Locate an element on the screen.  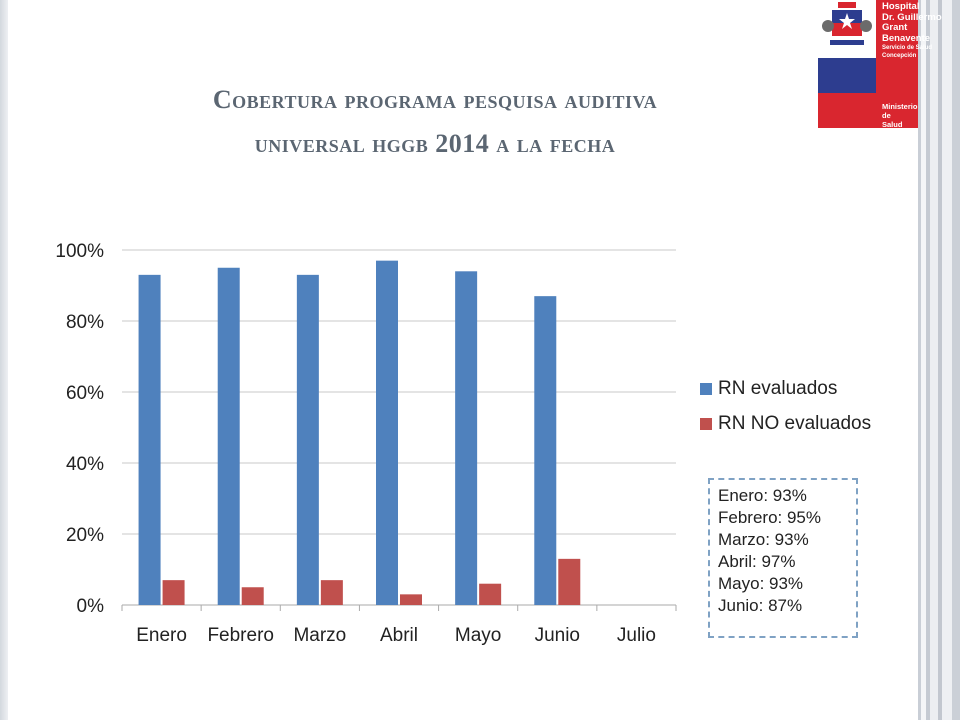
legend-item-rn-no-evaluados: RN NO evaluados is located at coordinates (785, 424).